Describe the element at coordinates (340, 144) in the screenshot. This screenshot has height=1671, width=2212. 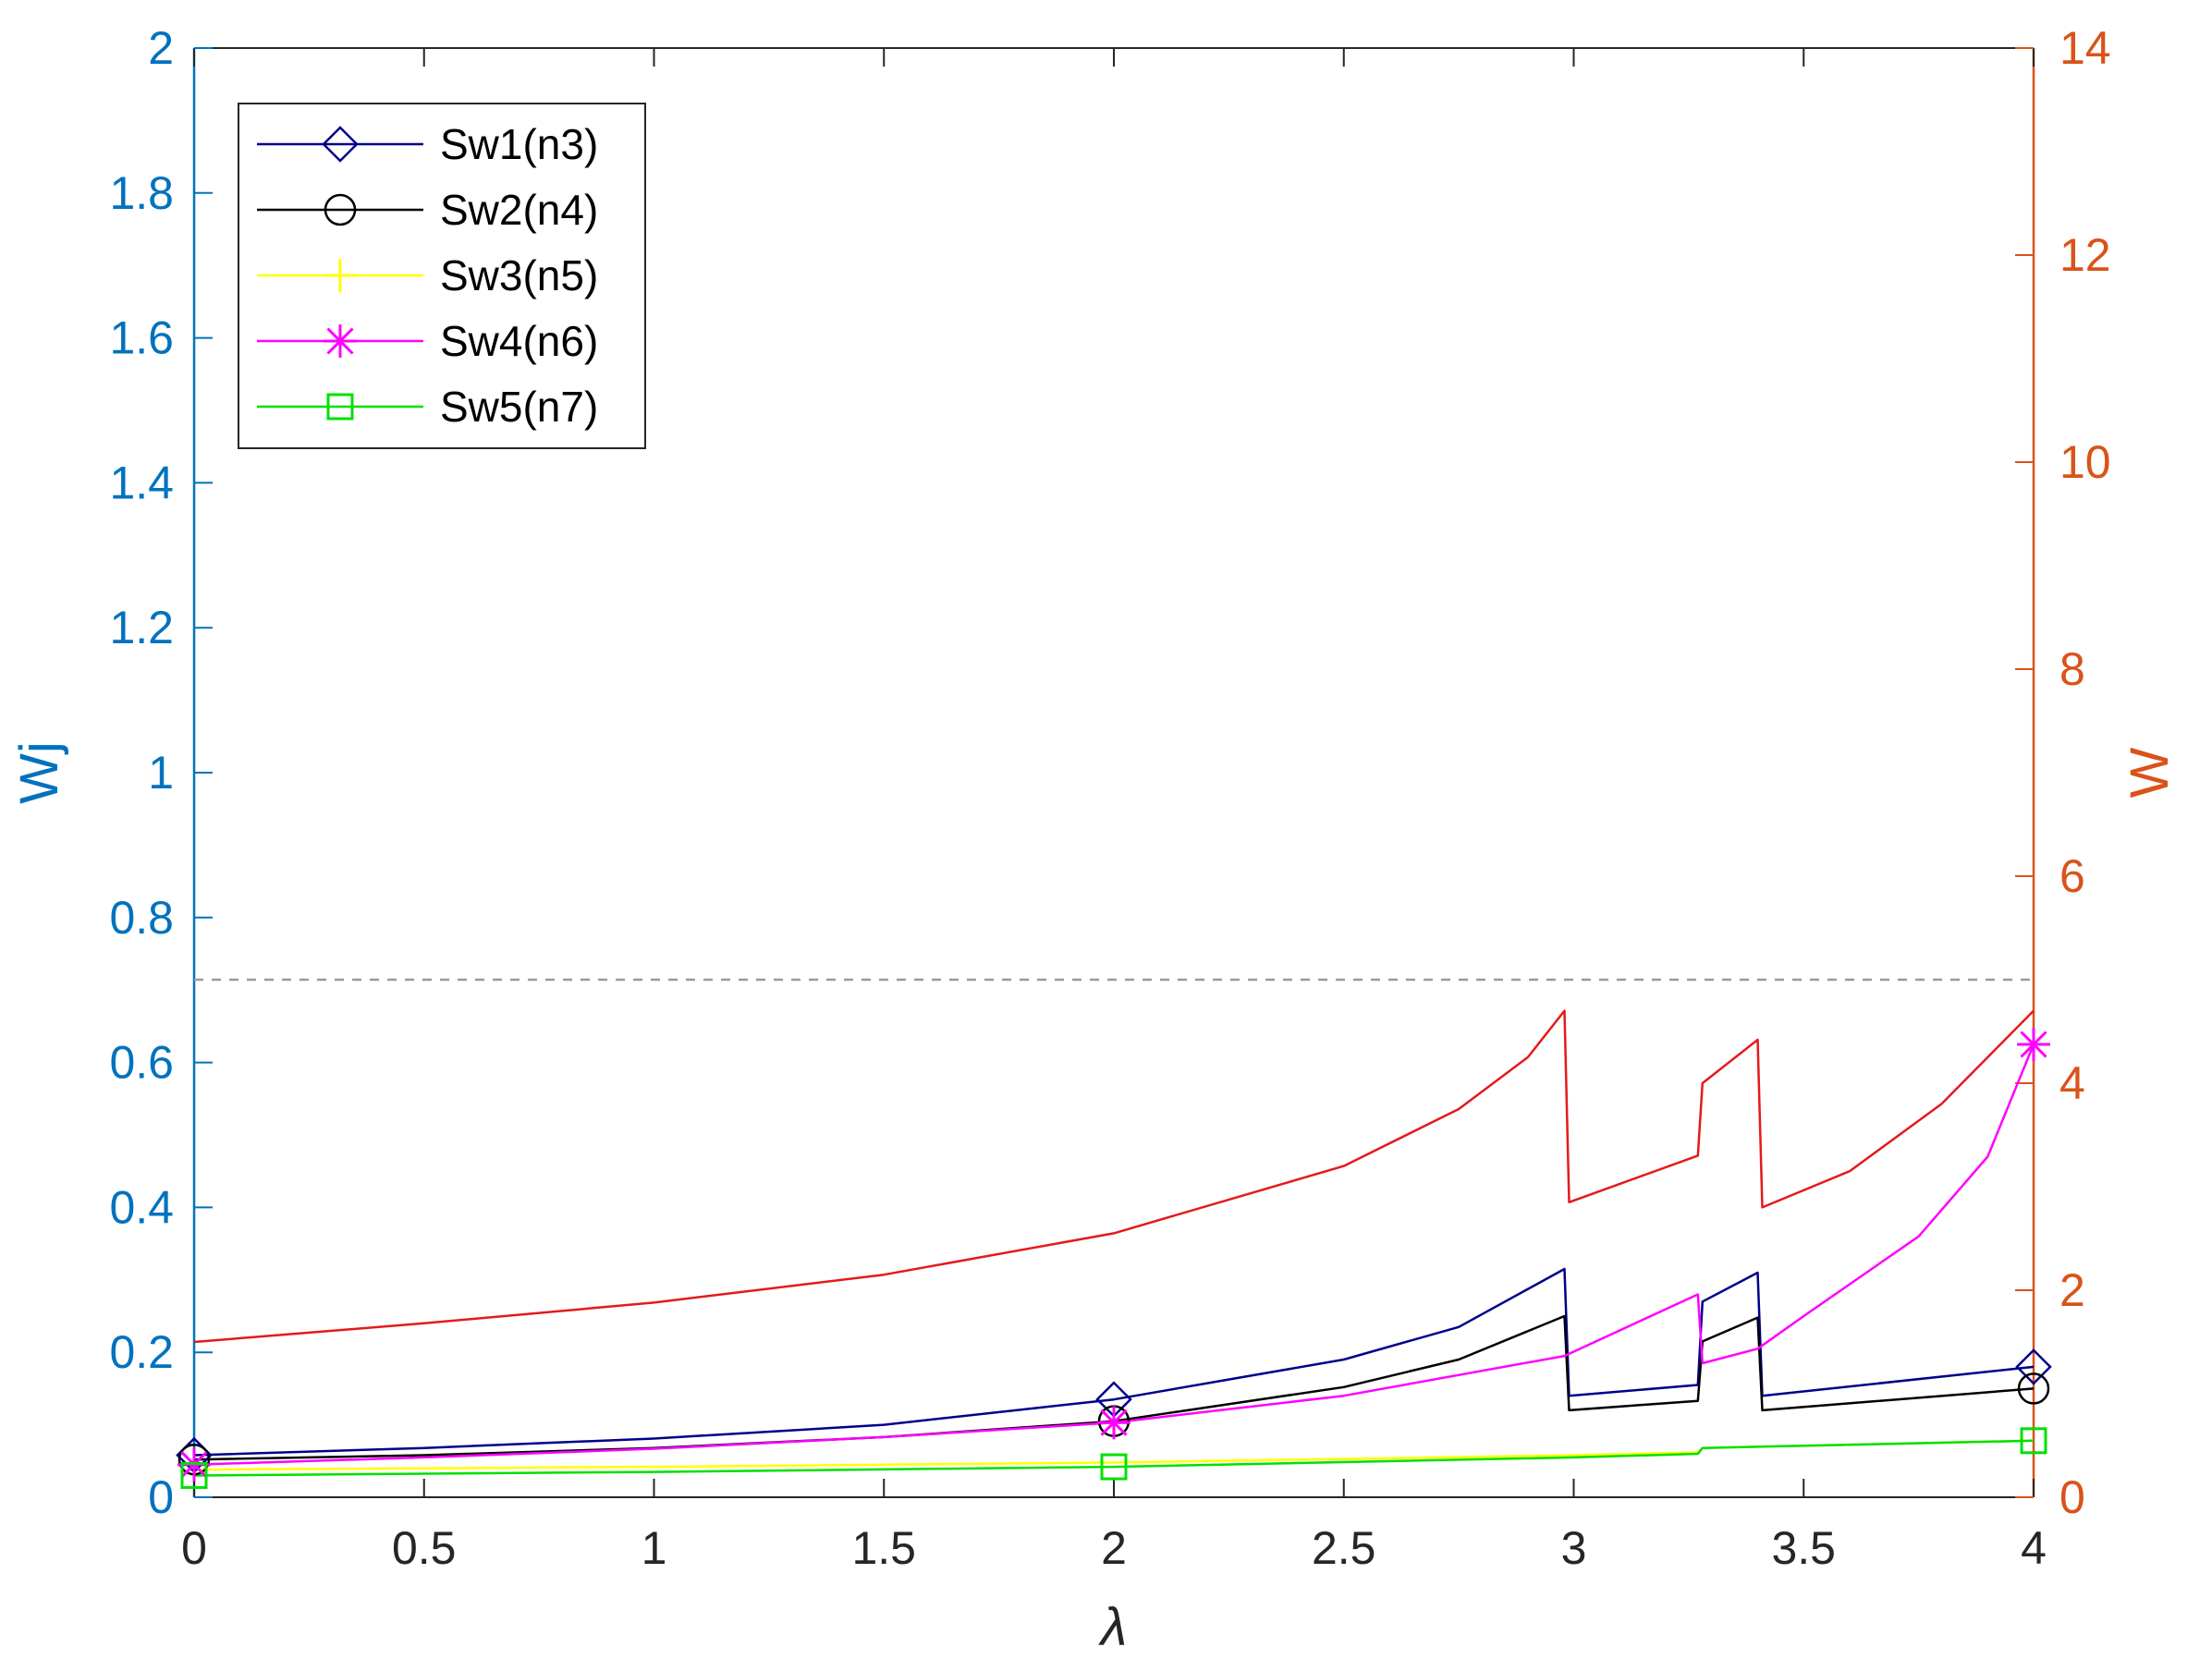
I see `legend-marker-diamond` at that location.